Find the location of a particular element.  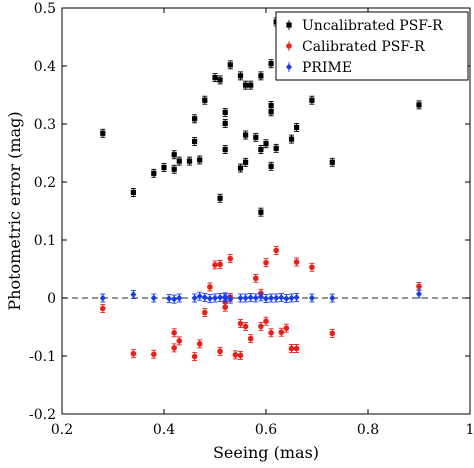

y-tick-label-4: 0.2 is located at coordinates (45, 183).